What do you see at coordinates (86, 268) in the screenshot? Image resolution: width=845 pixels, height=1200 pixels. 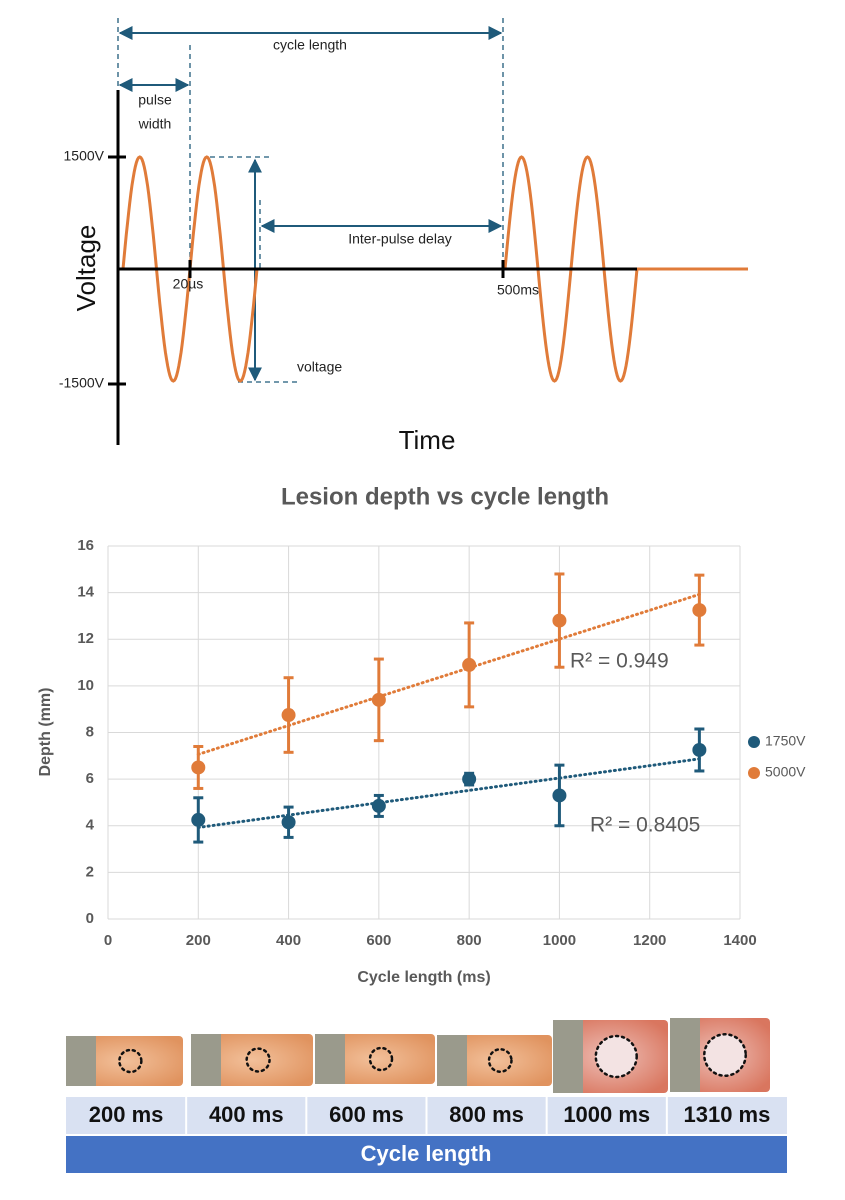 I see `y-axis-label: Voltage` at bounding box center [86, 268].